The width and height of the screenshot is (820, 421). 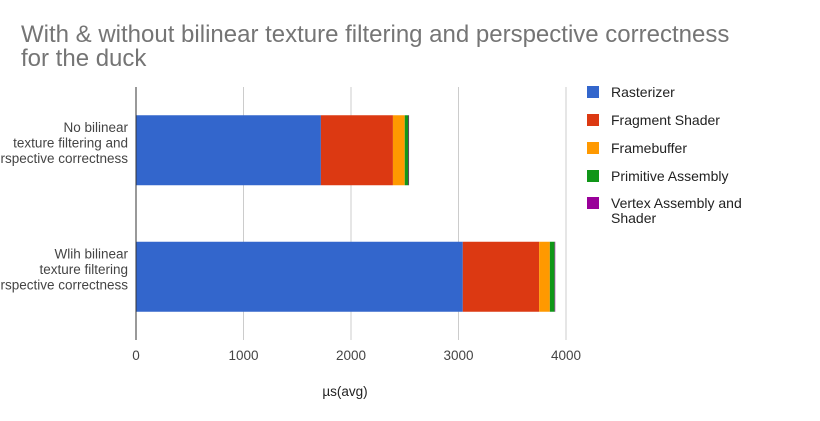 I want to click on legend-label-3: Primitive Assembly, so click(x=669, y=176).